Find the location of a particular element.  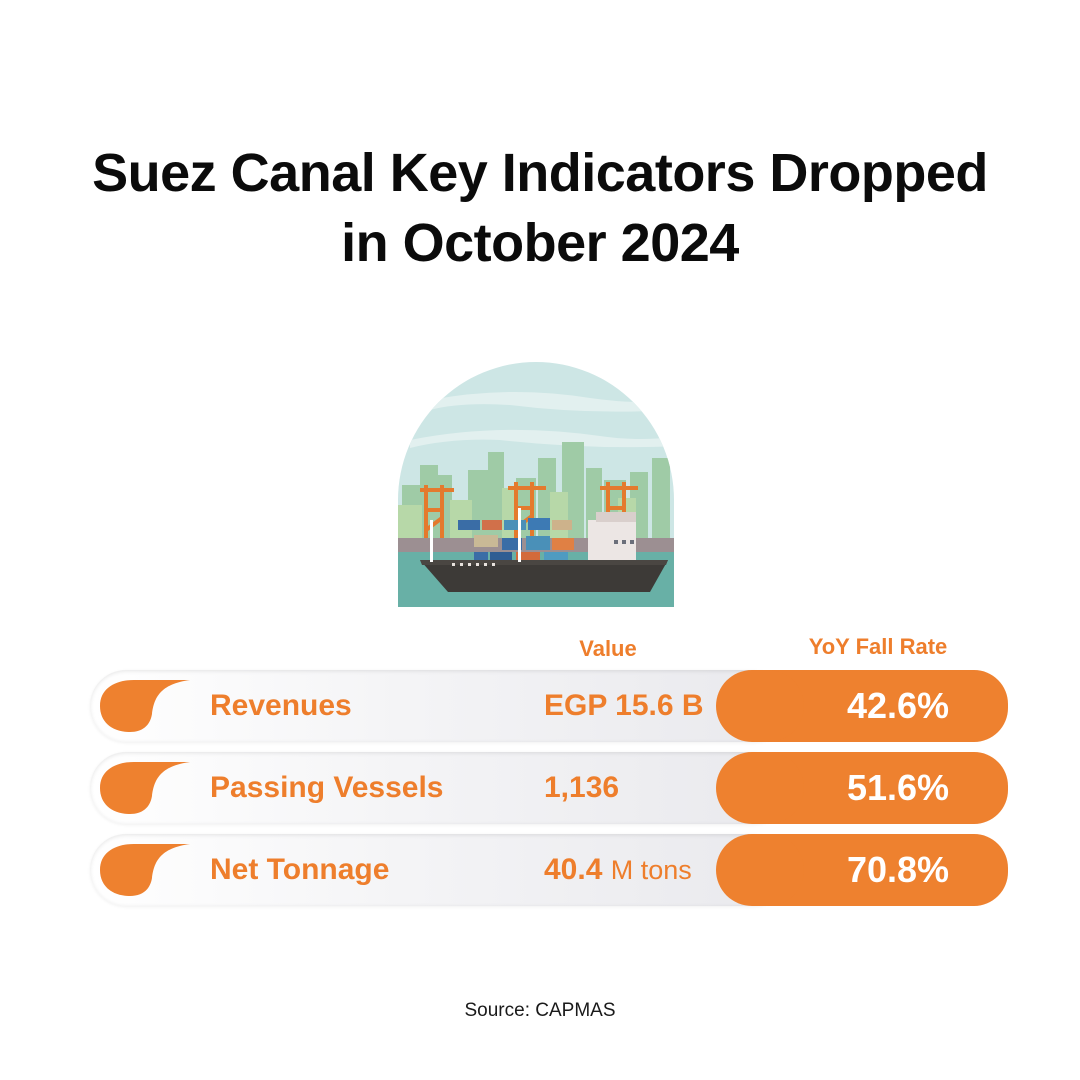

title-line-2: in October 2024 is located at coordinates (540, 243).